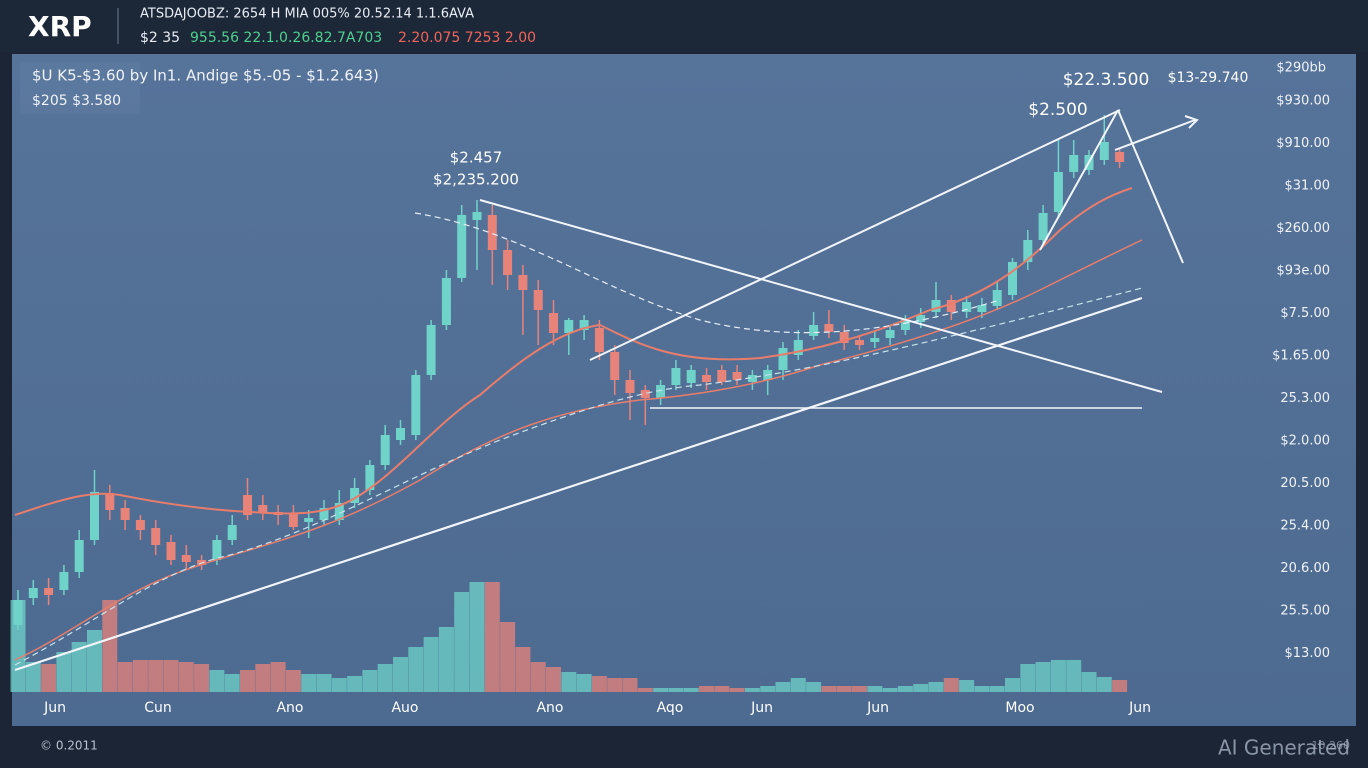  What do you see at coordinates (707, 273) in the screenshot?
I see `trend-line` at bounding box center [707, 273].